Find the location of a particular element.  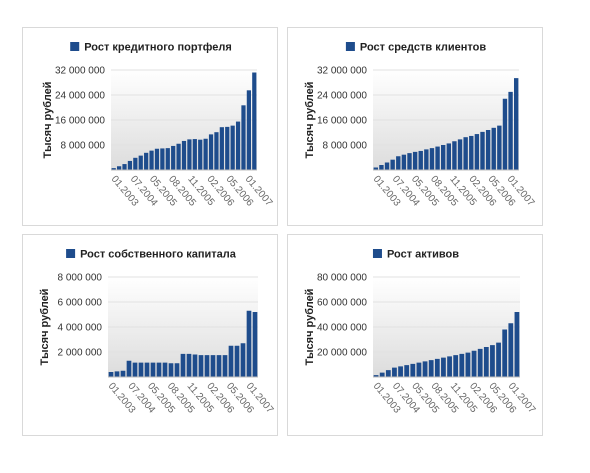

y-tick-label: 24 000 000 is located at coordinates (342, 96).